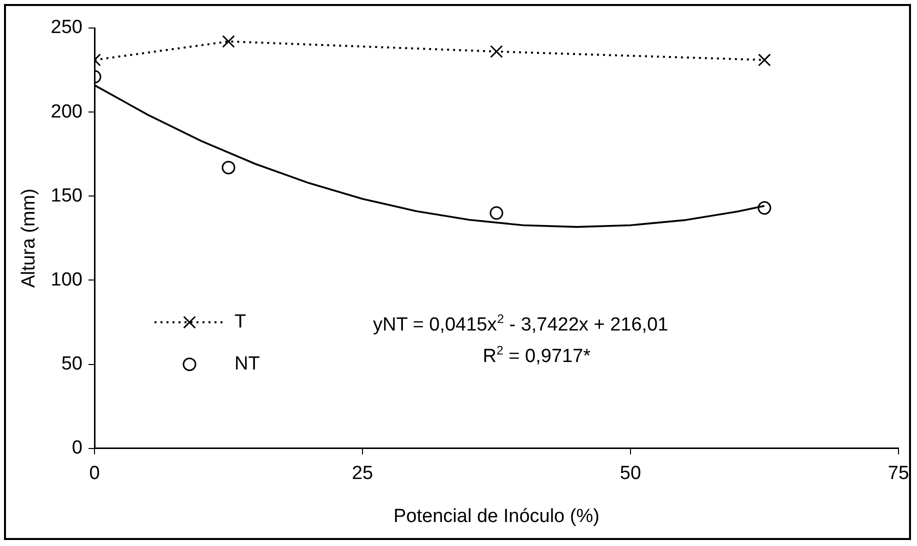 The height and width of the screenshot is (546, 917). I want to click on y-tick-label: 200, so click(66, 111).